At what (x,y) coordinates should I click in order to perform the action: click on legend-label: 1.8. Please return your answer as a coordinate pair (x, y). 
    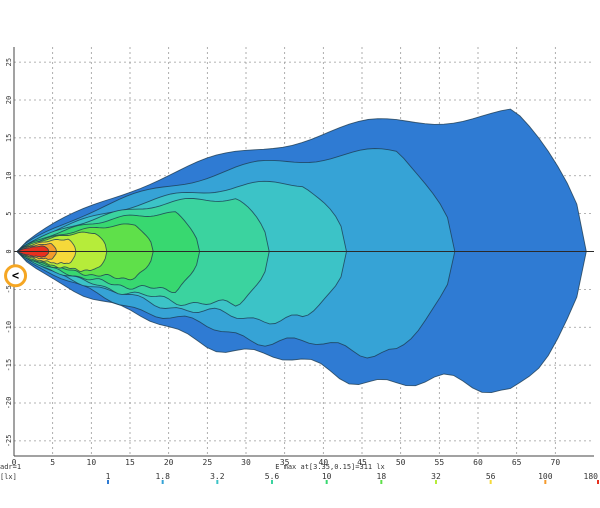
    Looking at the image, I should click on (162, 476).